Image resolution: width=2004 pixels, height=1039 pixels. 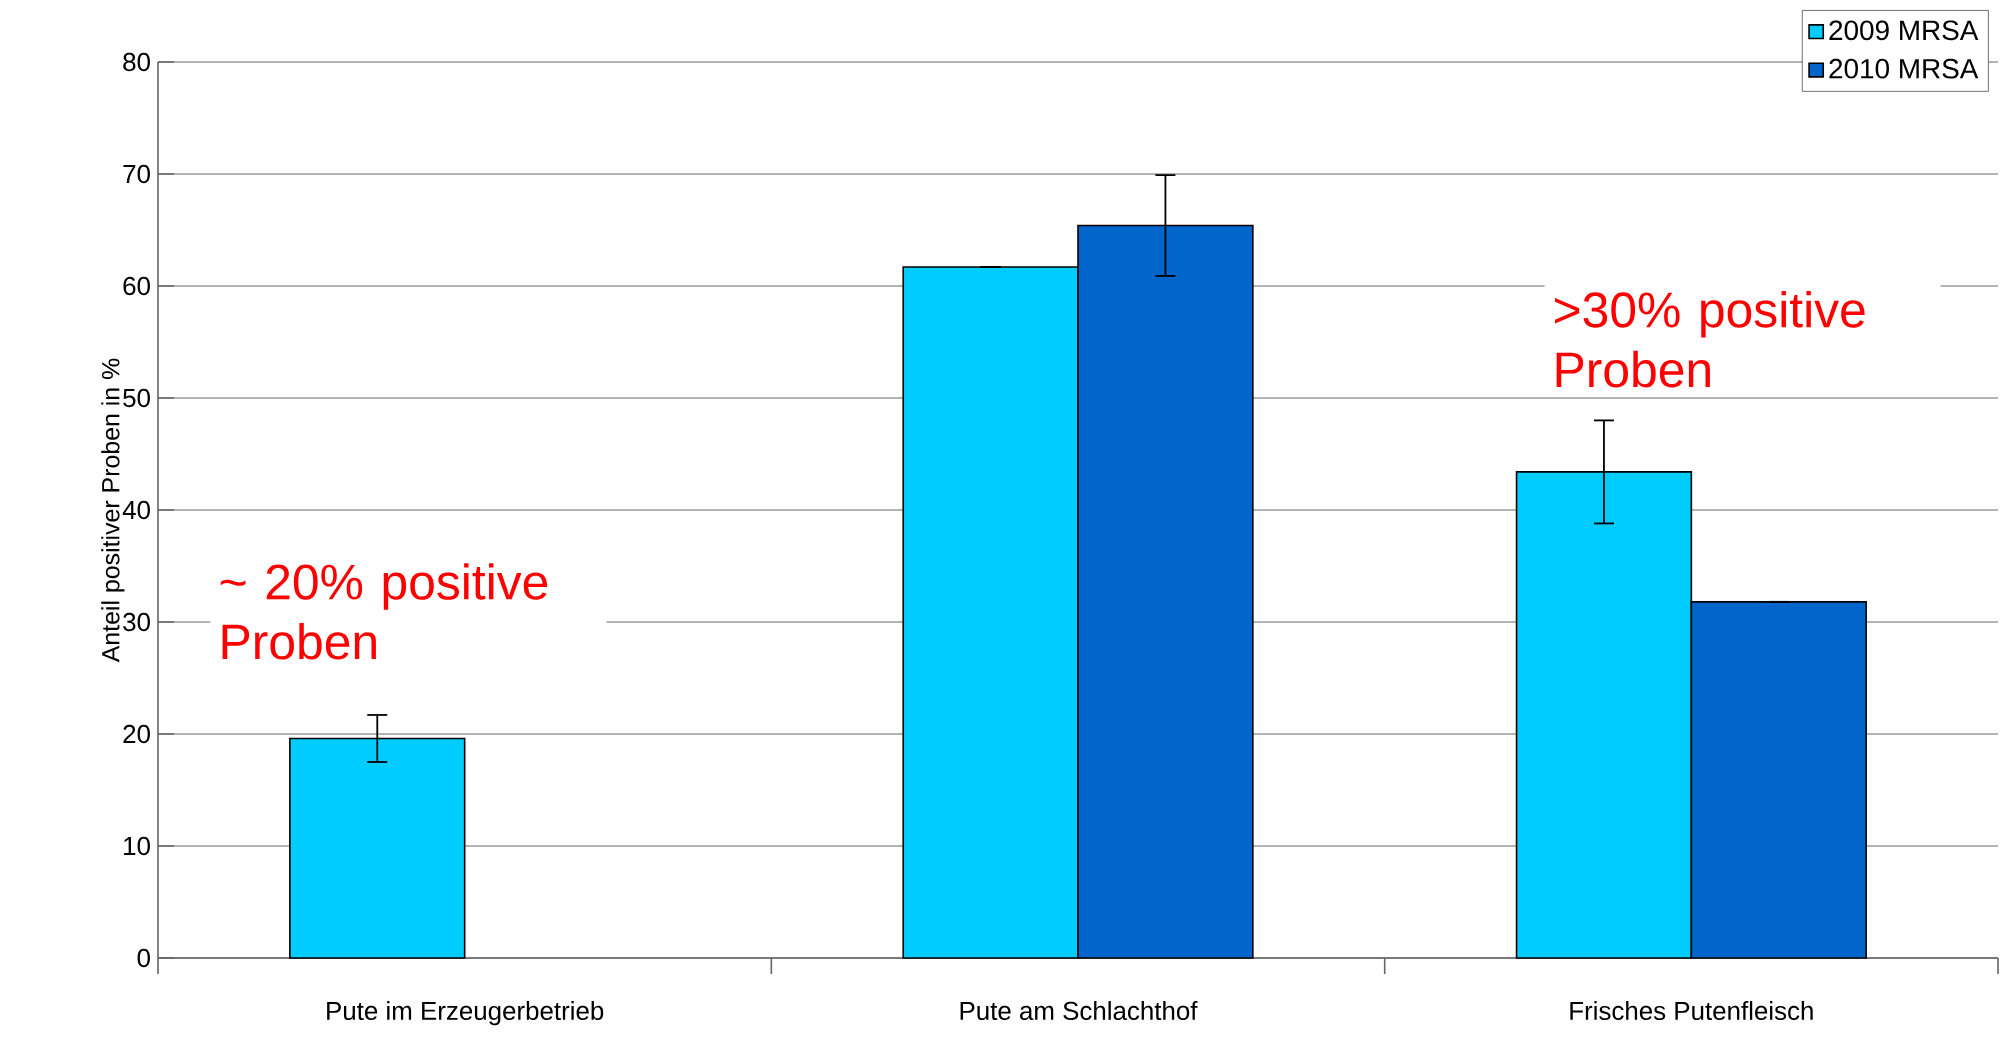 What do you see at coordinates (143, 958) in the screenshot?
I see `y-tick-label: 0` at bounding box center [143, 958].